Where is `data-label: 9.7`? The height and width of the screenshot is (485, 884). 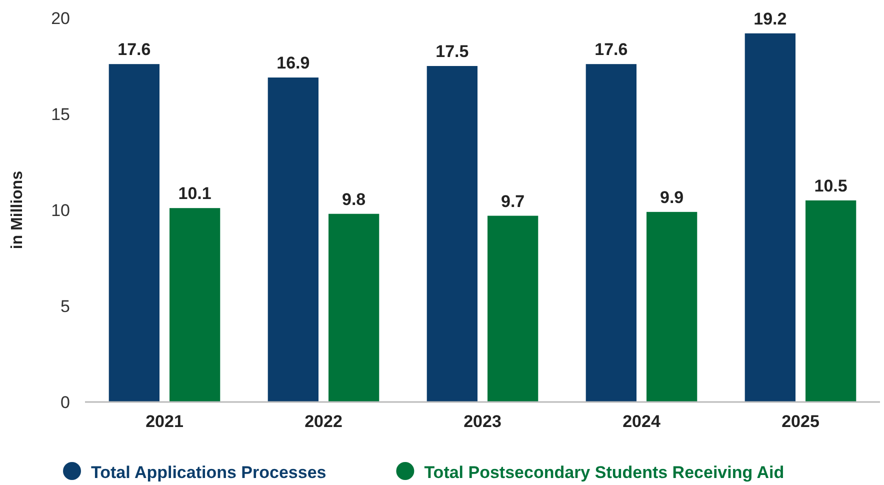 data-label: 9.7 is located at coordinates (513, 201).